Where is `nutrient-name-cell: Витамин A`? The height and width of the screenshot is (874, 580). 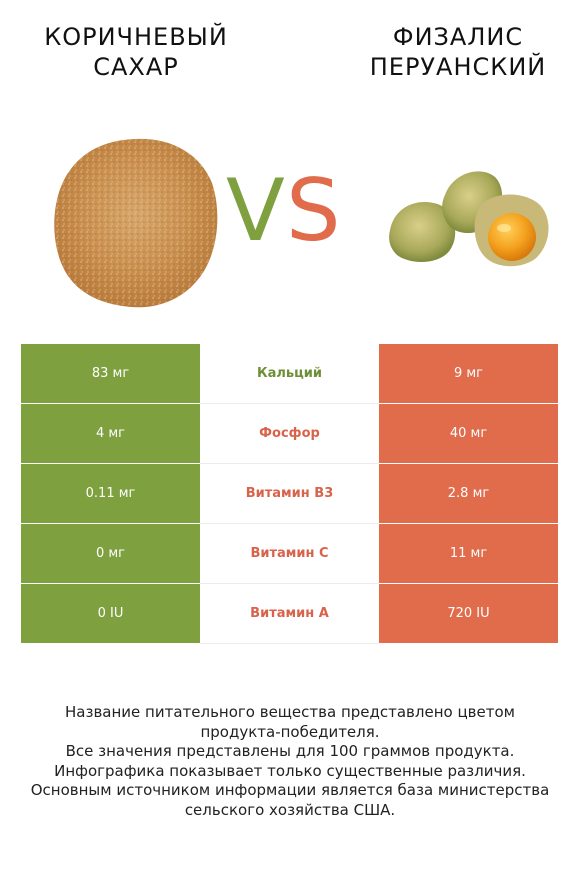
nutrient-name-cell: Витамин A is located at coordinates (289, 613).